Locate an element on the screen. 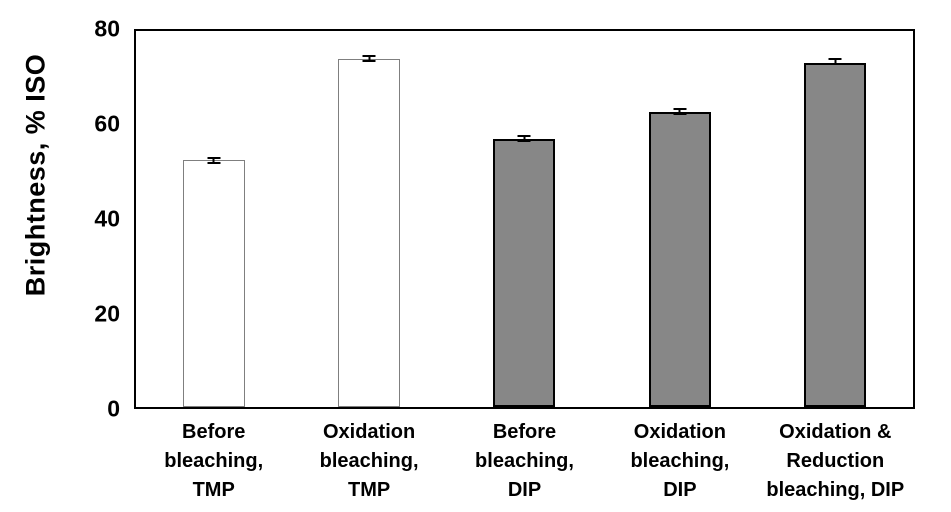 The width and height of the screenshot is (951, 512). y-tick-label: 0 is located at coordinates (113, 408).